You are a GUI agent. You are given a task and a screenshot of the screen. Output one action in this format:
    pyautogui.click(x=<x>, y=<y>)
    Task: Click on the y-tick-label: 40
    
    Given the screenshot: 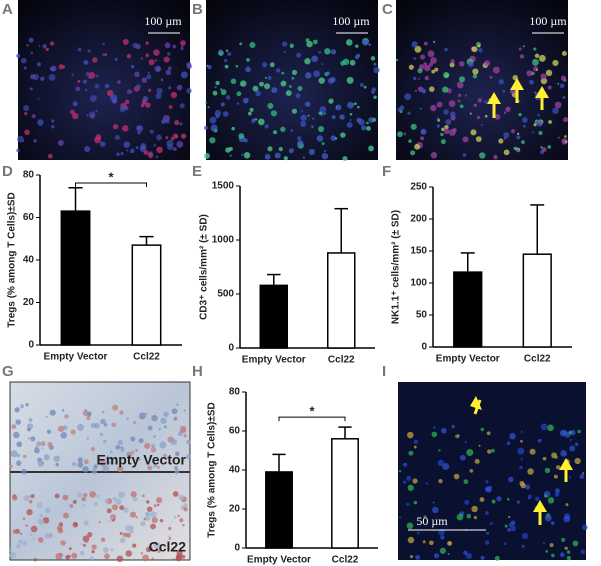 What is the action you would take?
    pyautogui.click(x=29, y=260)
    